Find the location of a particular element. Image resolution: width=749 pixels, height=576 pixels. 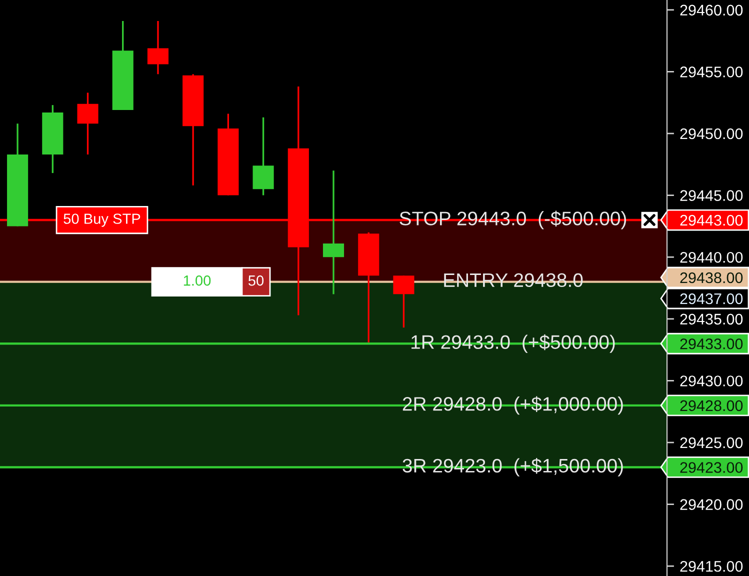

y-tick-label: 29423.00 is located at coordinates (711, 467).